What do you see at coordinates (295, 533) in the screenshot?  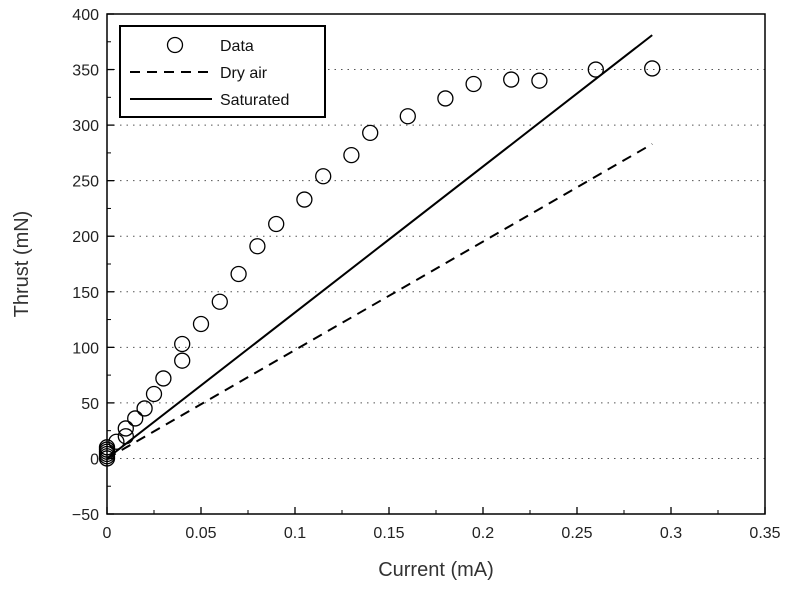 I see `x-tick-label: 0.1` at bounding box center [295, 533].